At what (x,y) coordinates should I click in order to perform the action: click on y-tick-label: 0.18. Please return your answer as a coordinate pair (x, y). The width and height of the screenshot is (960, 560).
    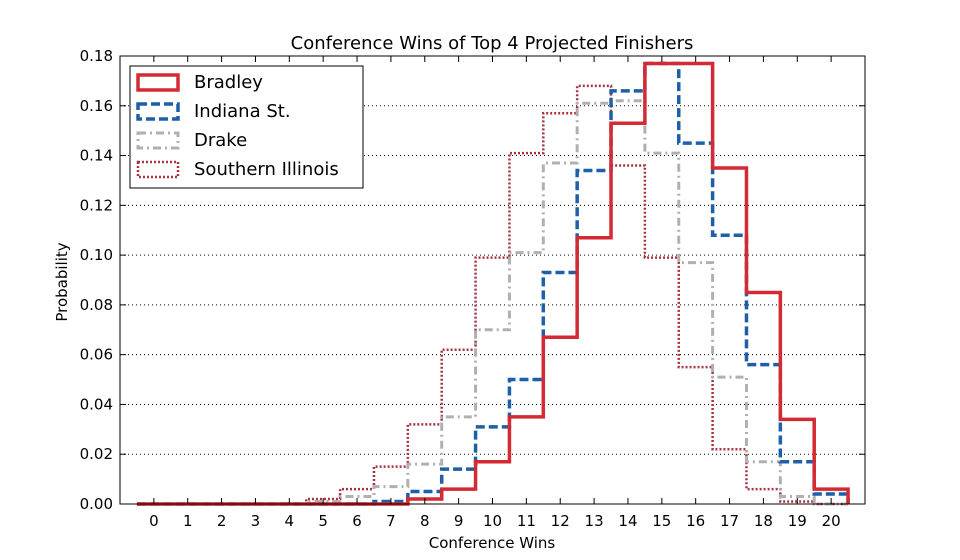
    Looking at the image, I should click on (96, 56).